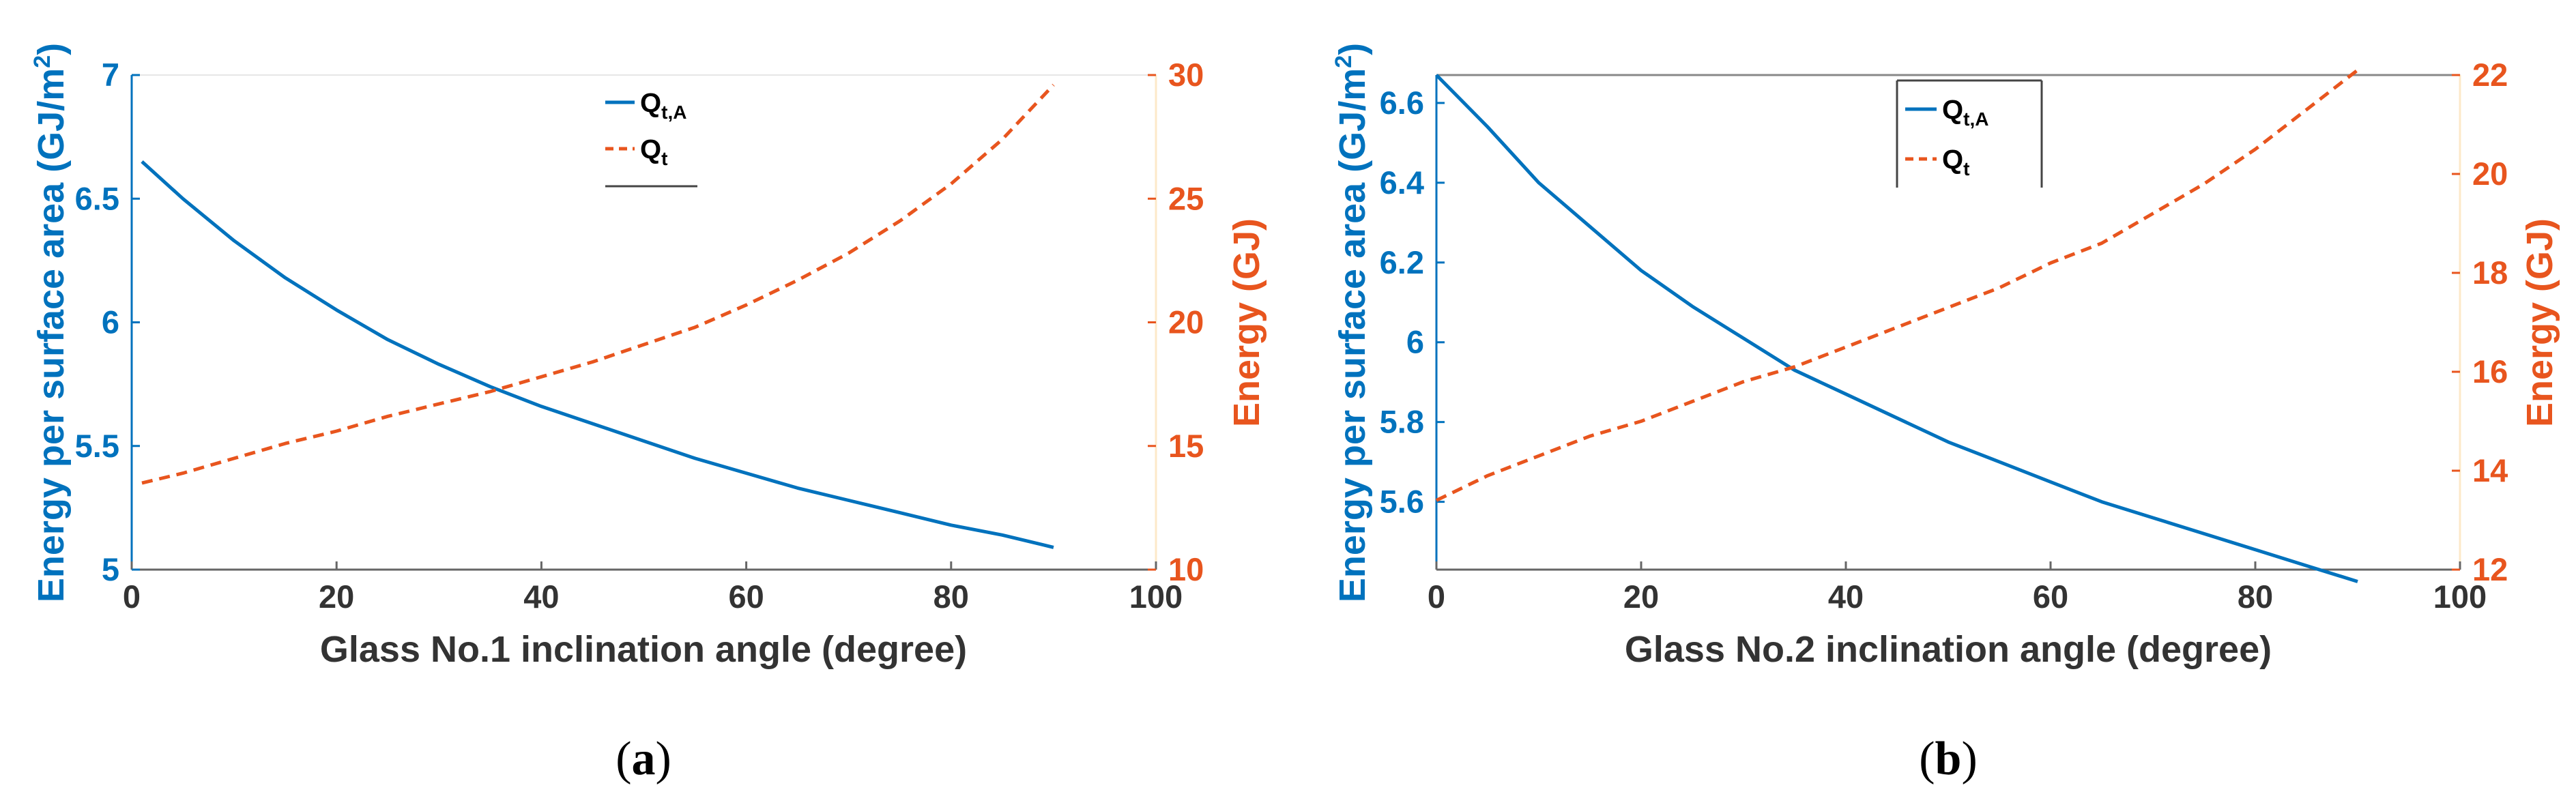 The image size is (2576, 792). Describe the element at coordinates (1965, 112) in the screenshot. I see `legend-label-qta-b: Qt,A` at that location.